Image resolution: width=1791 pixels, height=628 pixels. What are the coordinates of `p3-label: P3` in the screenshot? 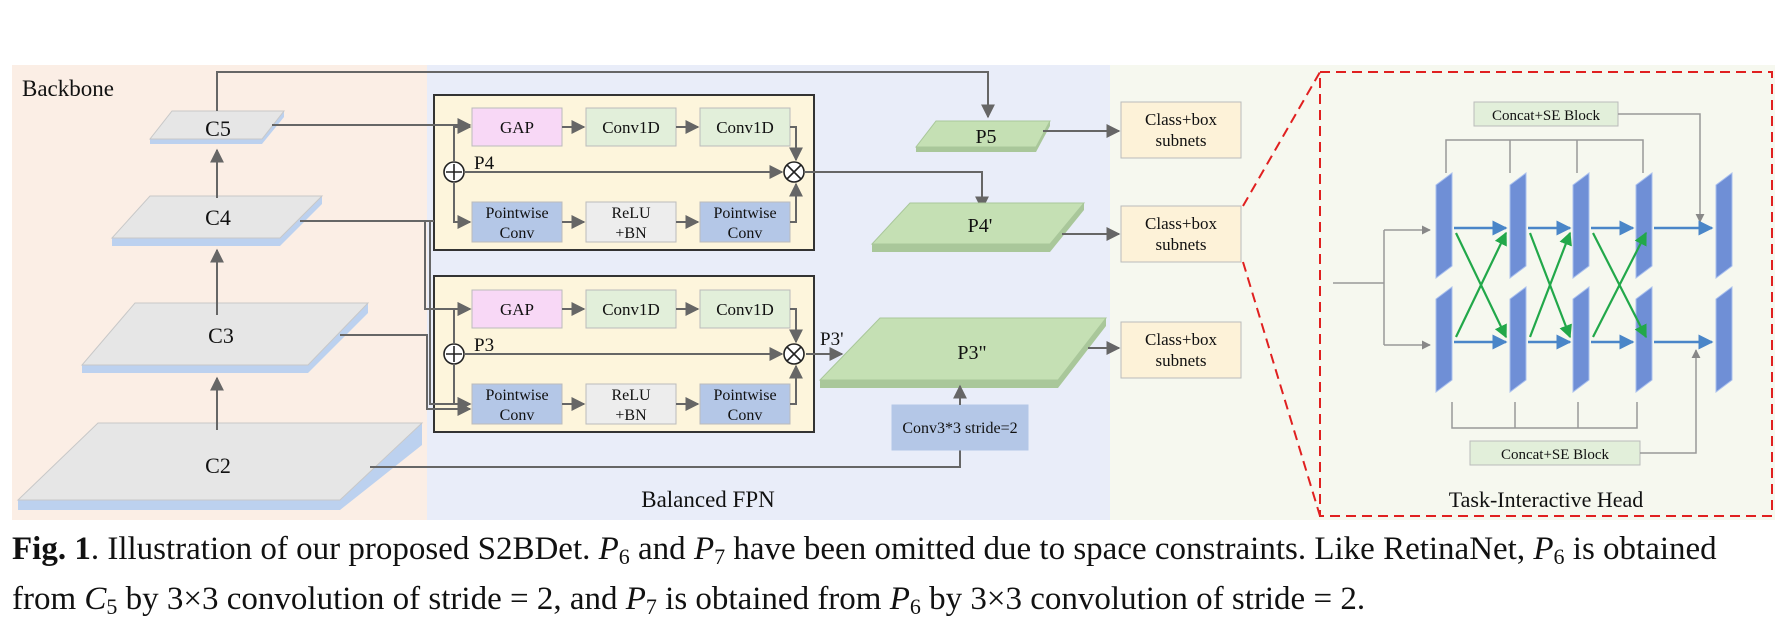 It's located at (484, 345).